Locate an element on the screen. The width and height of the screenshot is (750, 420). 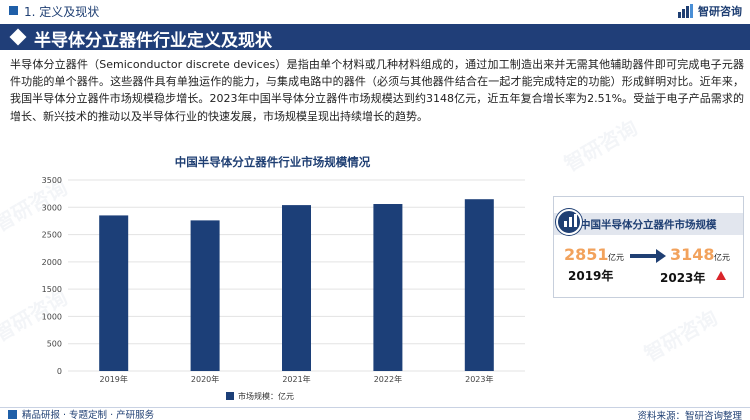
start-value: 2851 is located at coordinates (586, 254).